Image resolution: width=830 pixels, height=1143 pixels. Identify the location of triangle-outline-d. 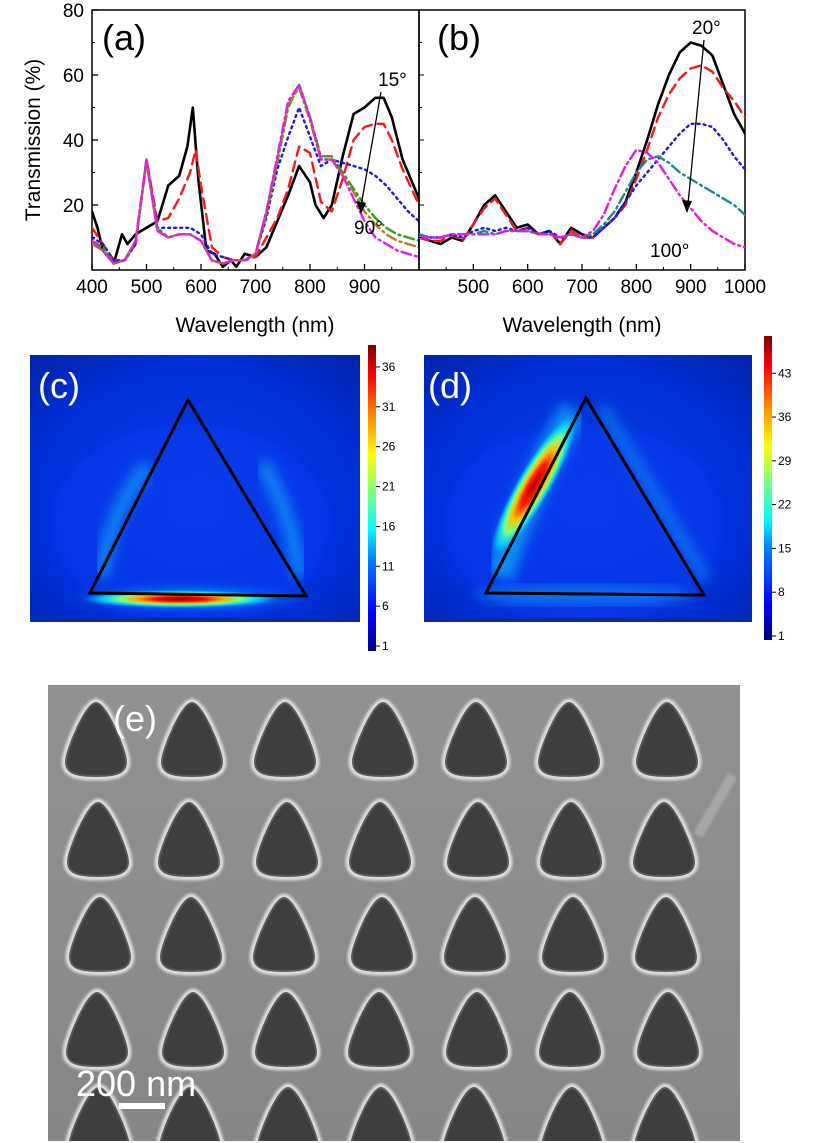
(595, 495).